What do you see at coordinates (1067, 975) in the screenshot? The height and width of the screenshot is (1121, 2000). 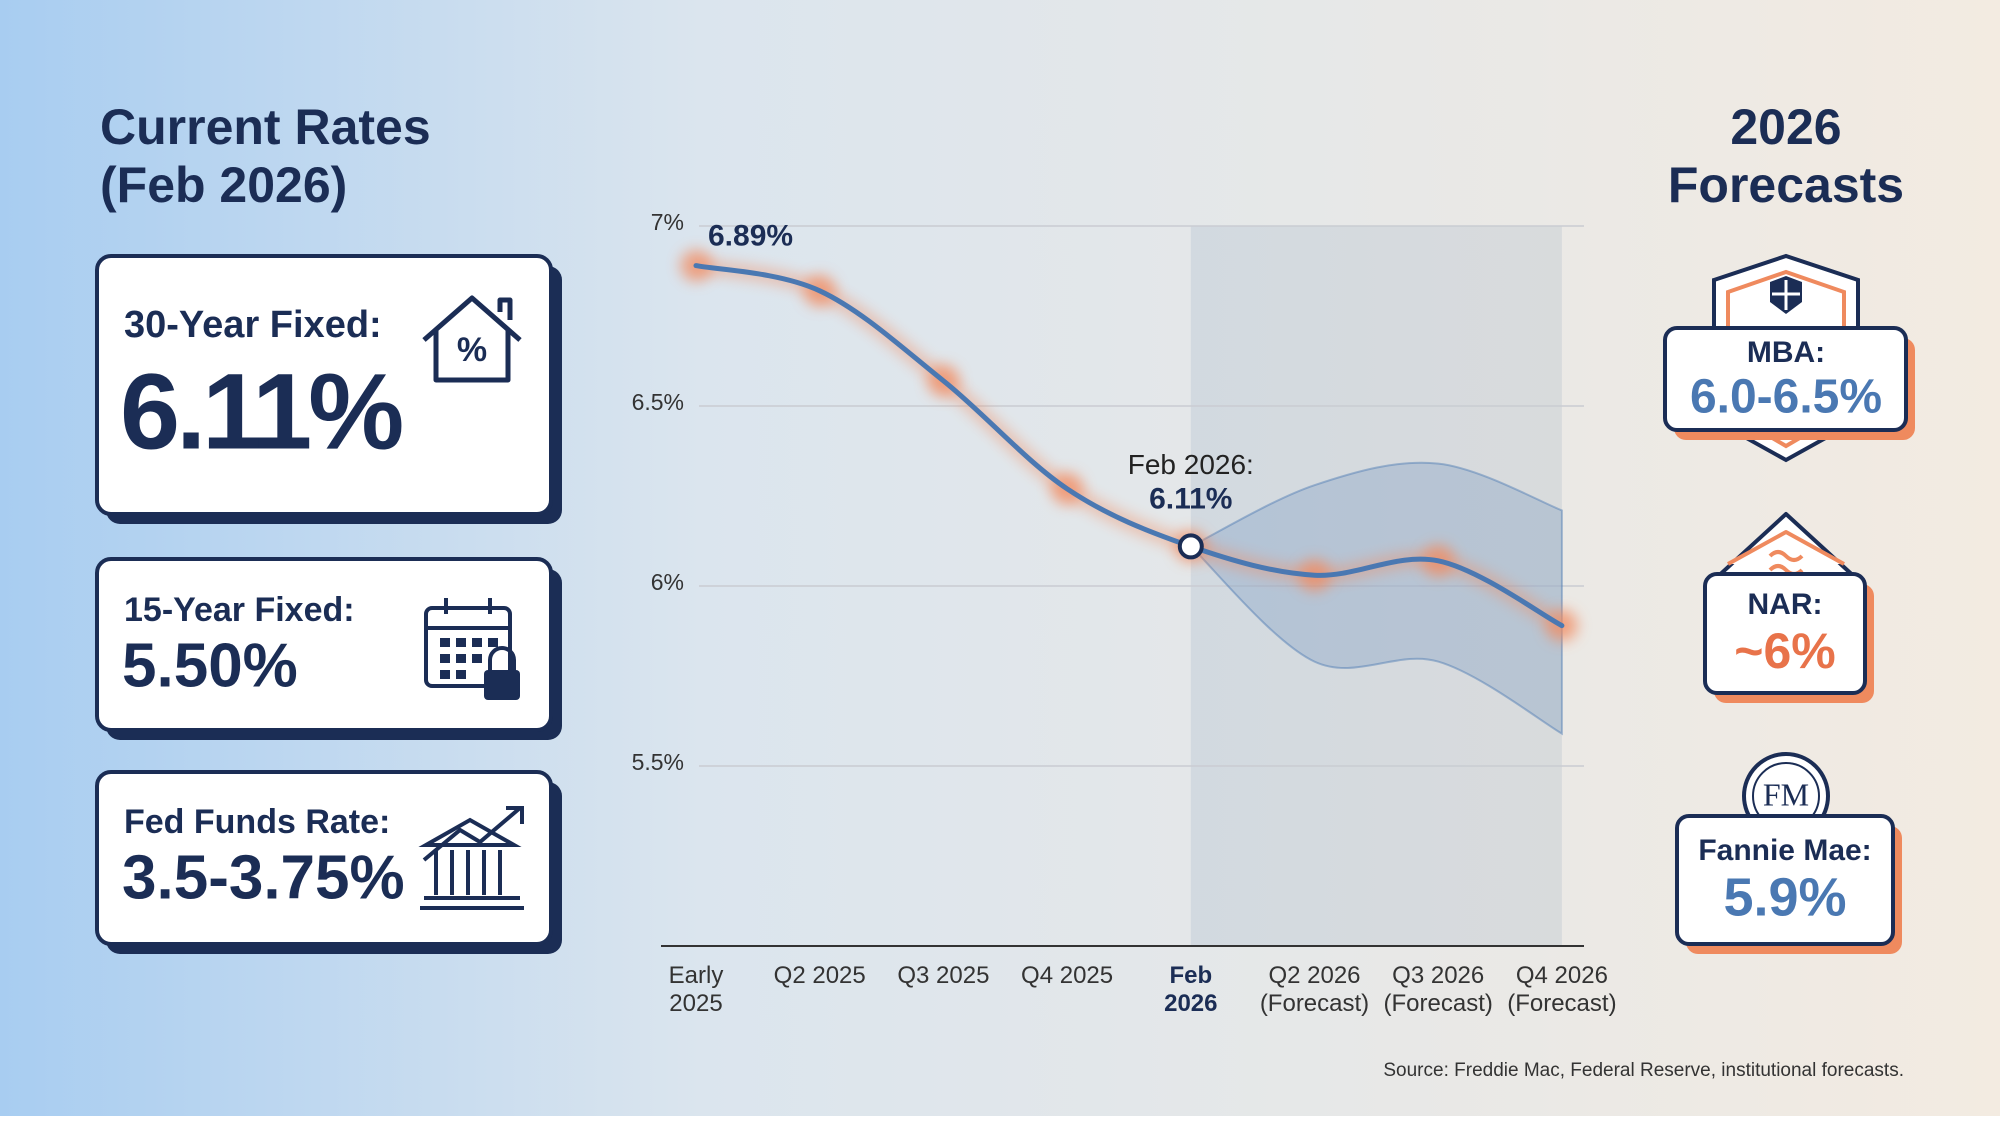 I see `x-tick-label: Q4 2025` at bounding box center [1067, 975].